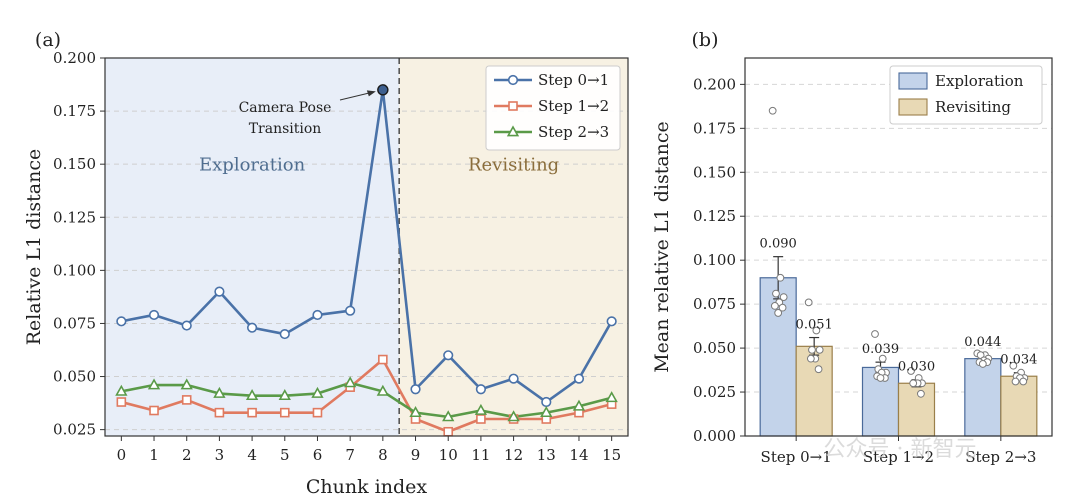  What do you see at coordinates (662, 247) in the screenshot?
I see `y-axis-label-b: Mean relative L1 distance` at bounding box center [662, 247].